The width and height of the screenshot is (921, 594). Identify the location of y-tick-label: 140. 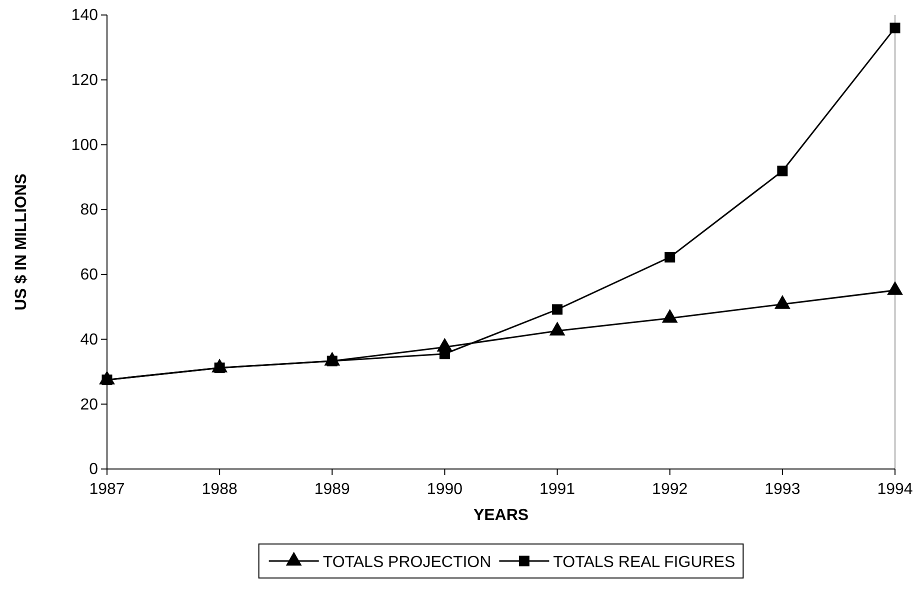
(84, 15).